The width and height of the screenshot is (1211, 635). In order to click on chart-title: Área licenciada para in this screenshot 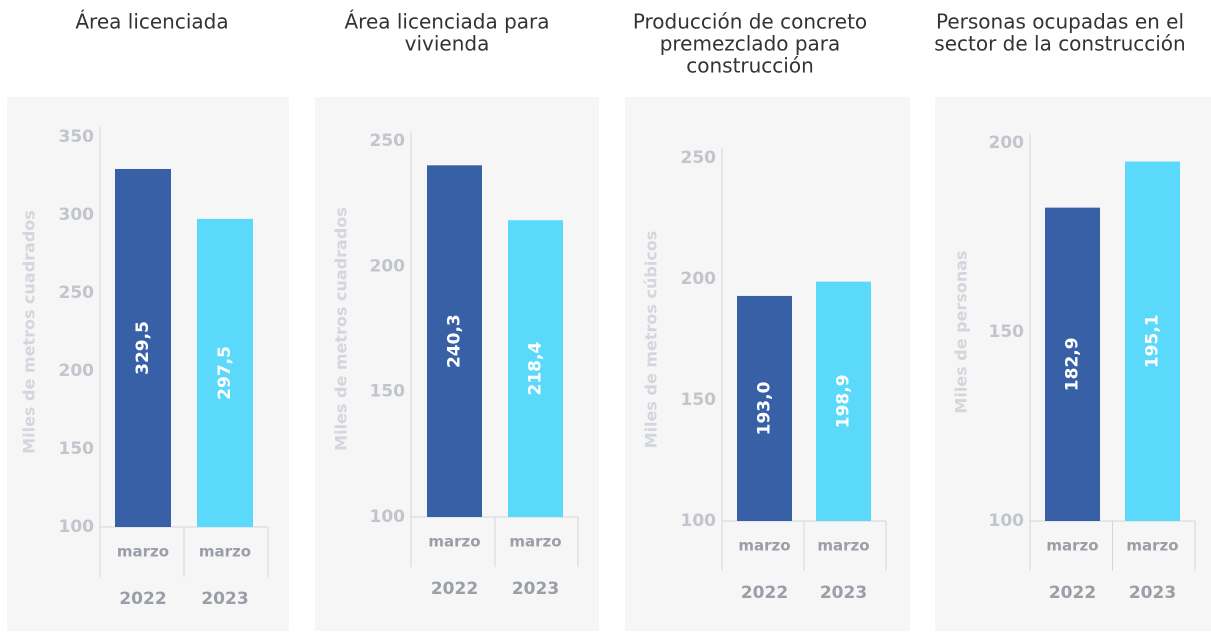, I will do `click(446, 22)`.